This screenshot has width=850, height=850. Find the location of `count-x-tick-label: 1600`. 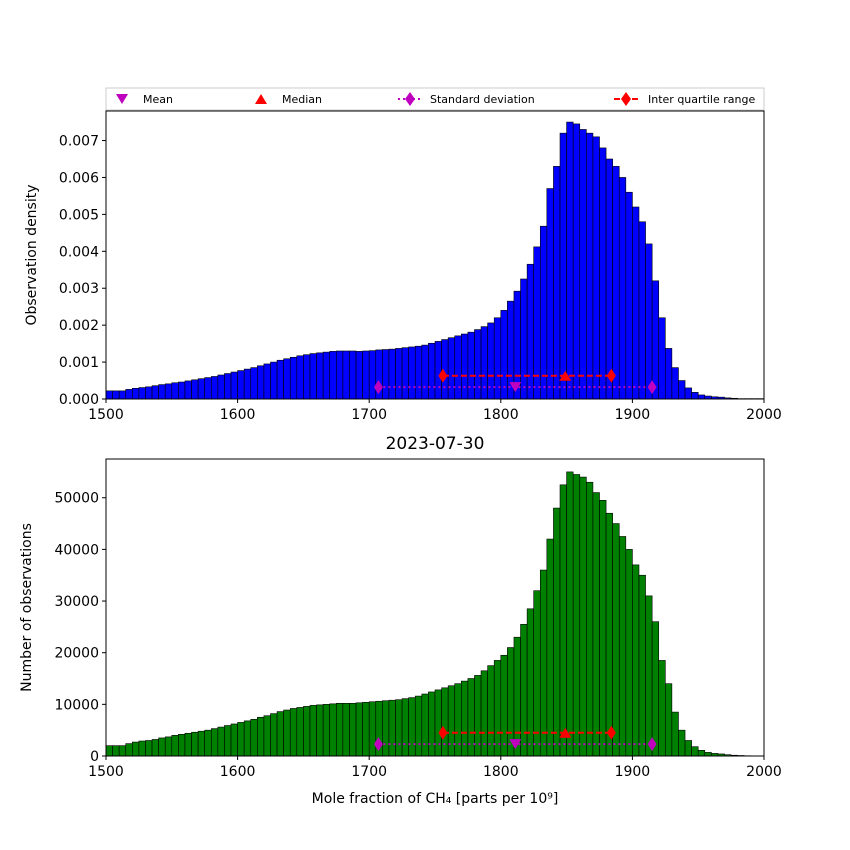

count-x-tick-label: 1600 is located at coordinates (238, 772).